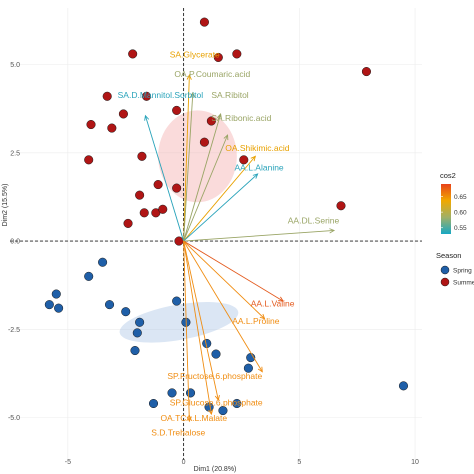 The height and width of the screenshot is (474, 474). I want to click on x-tick-label-2: 5, so click(299, 462).